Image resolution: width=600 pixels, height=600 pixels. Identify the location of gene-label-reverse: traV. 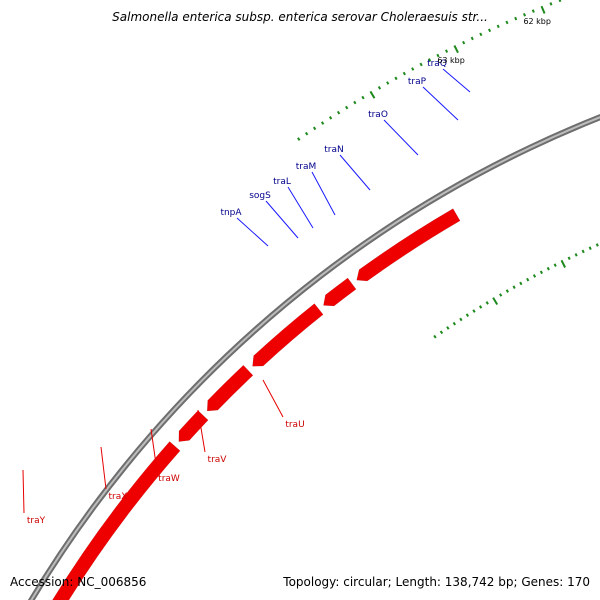
(218, 460).